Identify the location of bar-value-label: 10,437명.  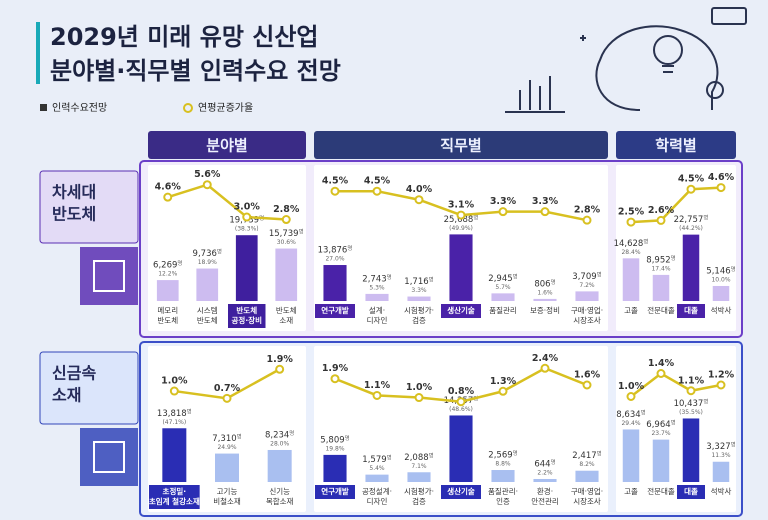
(691, 403).